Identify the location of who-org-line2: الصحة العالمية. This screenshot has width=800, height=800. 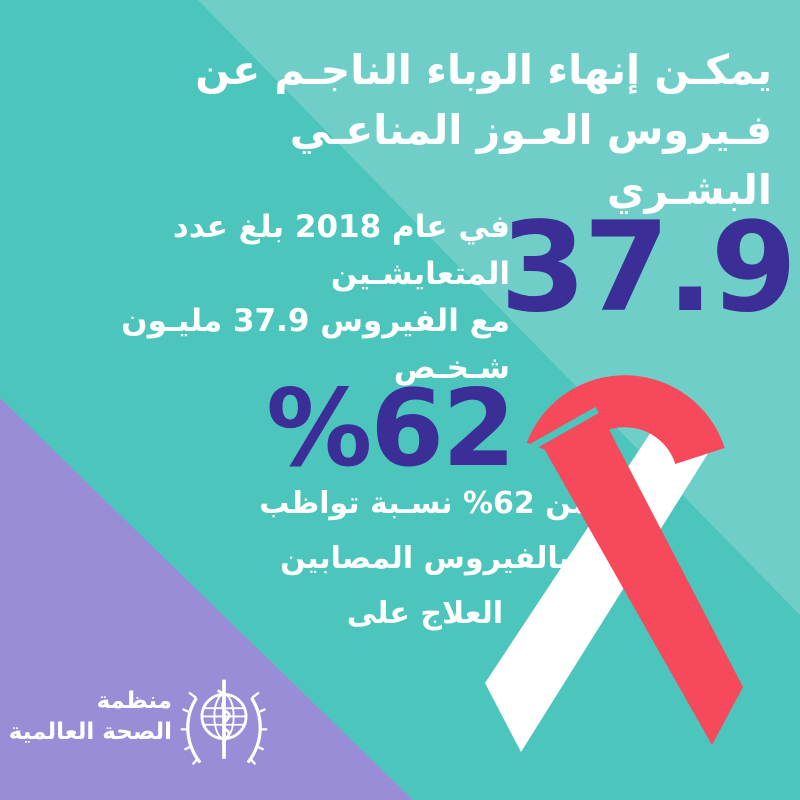
(90, 732).